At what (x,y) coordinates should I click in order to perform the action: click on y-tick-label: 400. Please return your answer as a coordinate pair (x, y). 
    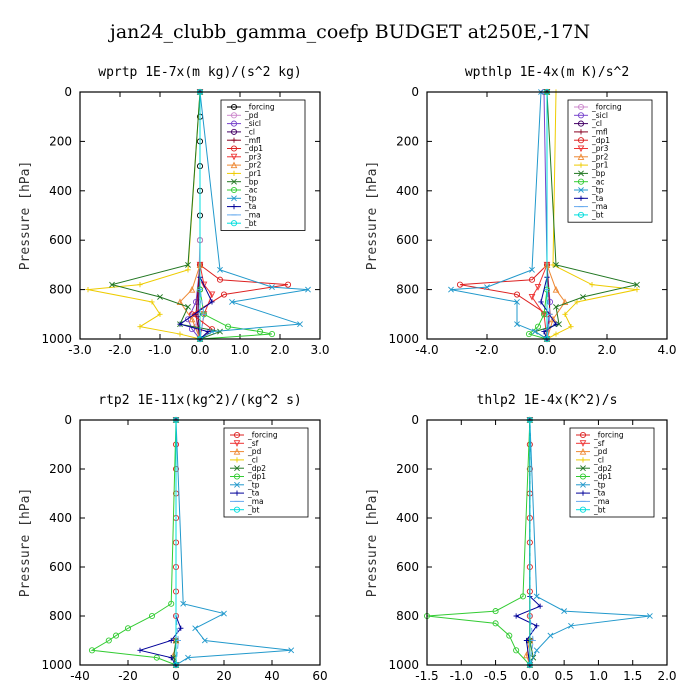
    Looking at the image, I should click on (60, 518).